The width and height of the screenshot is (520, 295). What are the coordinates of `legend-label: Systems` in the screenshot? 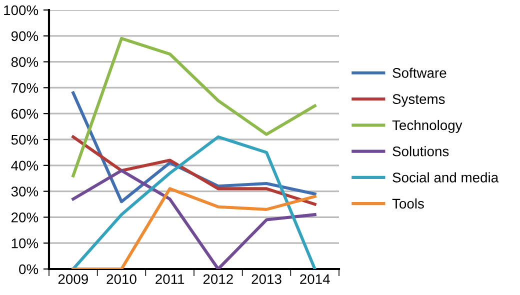 It's located at (418, 100).